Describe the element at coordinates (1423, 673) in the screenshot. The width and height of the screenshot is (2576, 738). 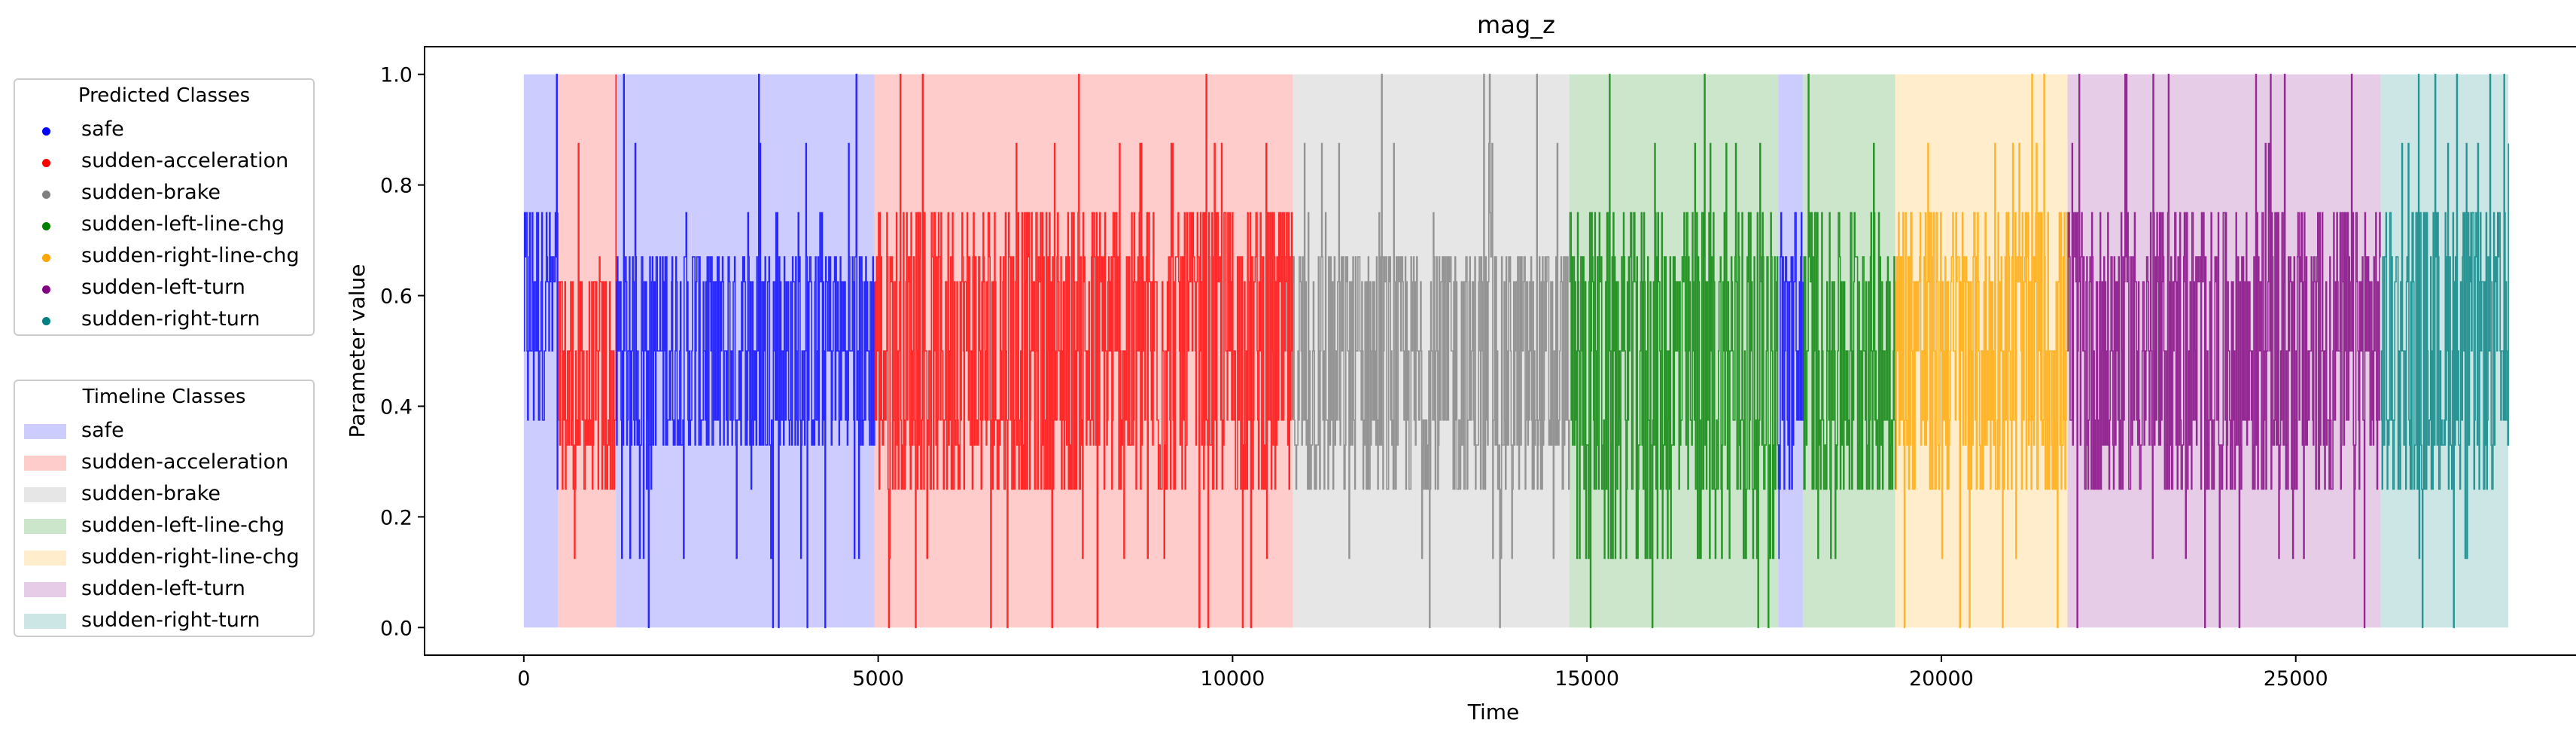
I see `x-axis: 0 5000 10000 15000 20000 25000` at that location.